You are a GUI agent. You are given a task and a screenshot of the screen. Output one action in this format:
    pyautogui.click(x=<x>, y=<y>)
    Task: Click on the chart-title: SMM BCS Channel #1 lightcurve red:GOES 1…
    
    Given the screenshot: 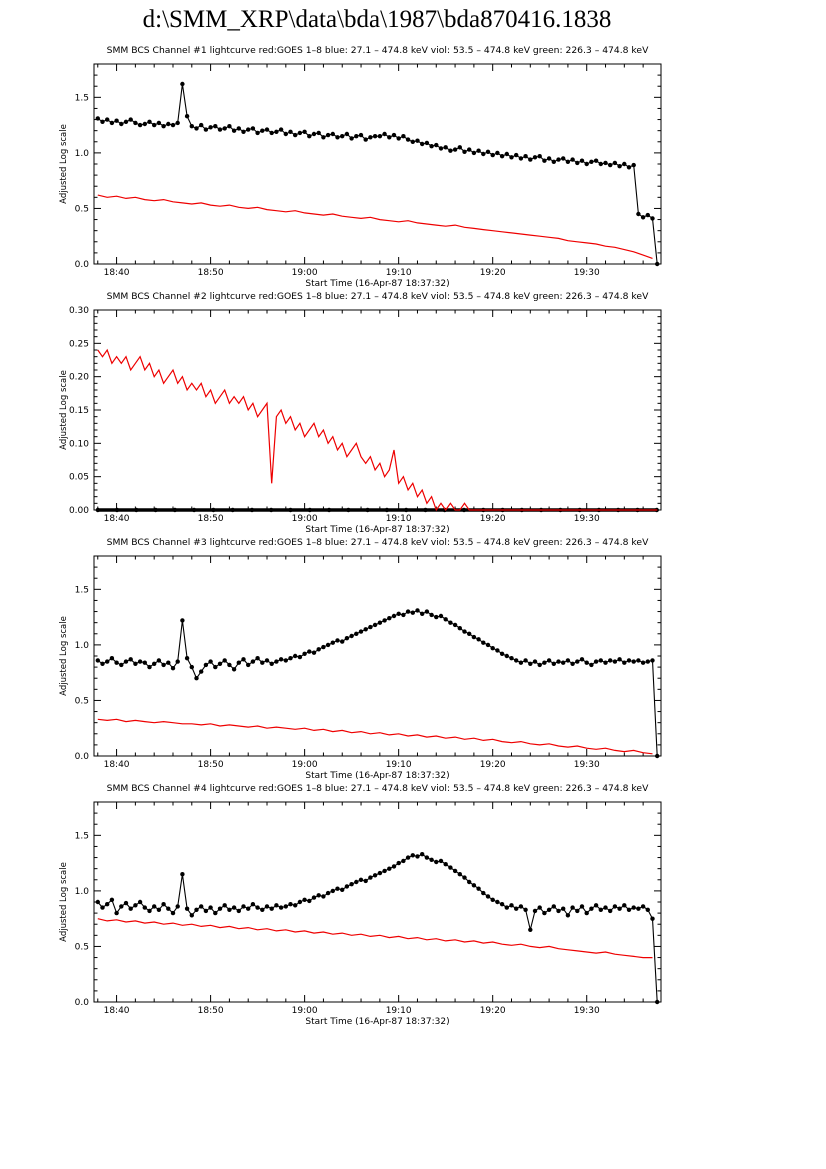 What is the action you would take?
    pyautogui.click(x=378, y=50)
    